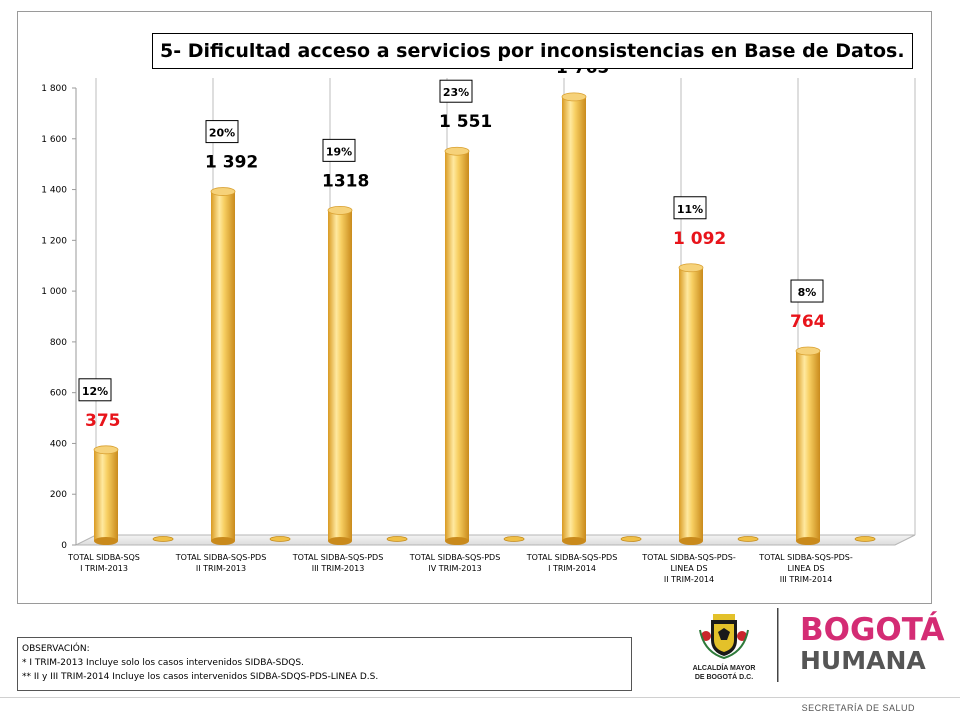 The image size is (960, 720). I want to click on percent-text: 23%, so click(456, 92).